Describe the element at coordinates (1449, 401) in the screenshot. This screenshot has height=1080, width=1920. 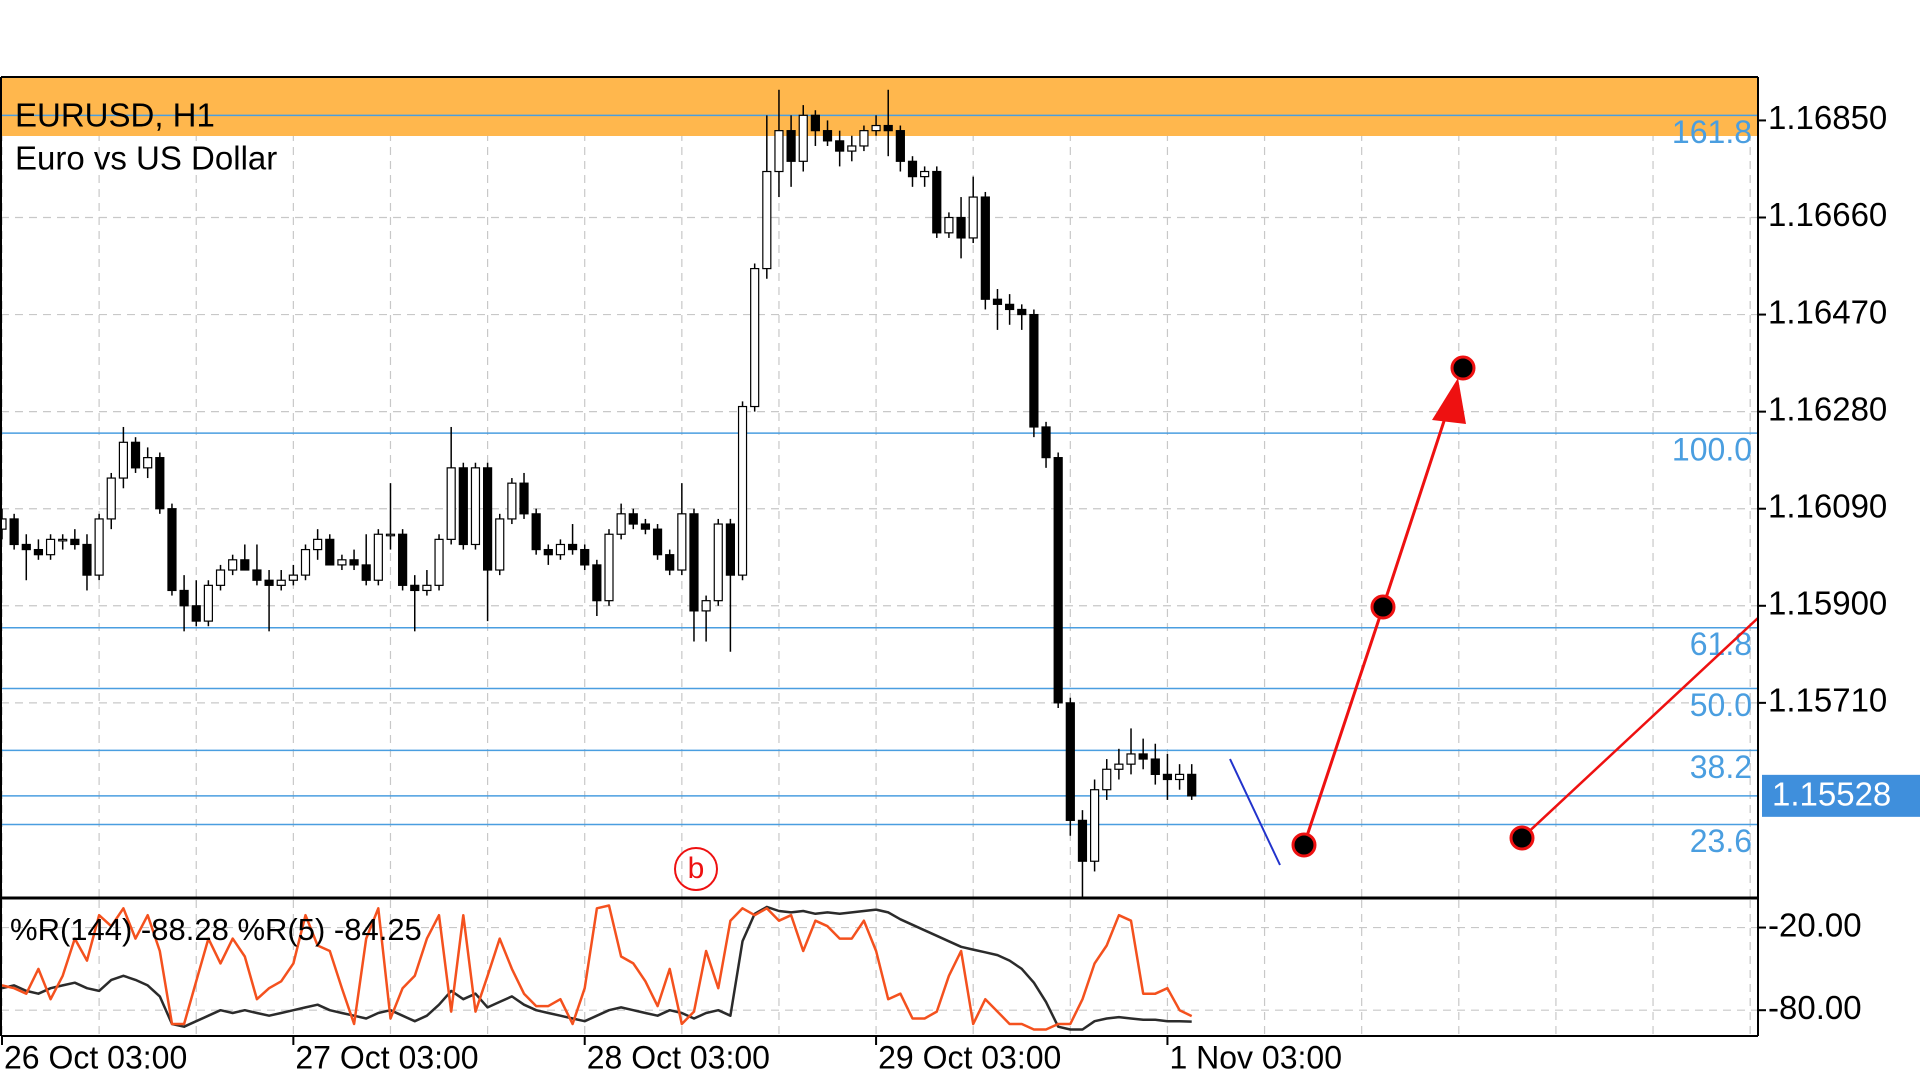
I see `arrow-head` at that location.